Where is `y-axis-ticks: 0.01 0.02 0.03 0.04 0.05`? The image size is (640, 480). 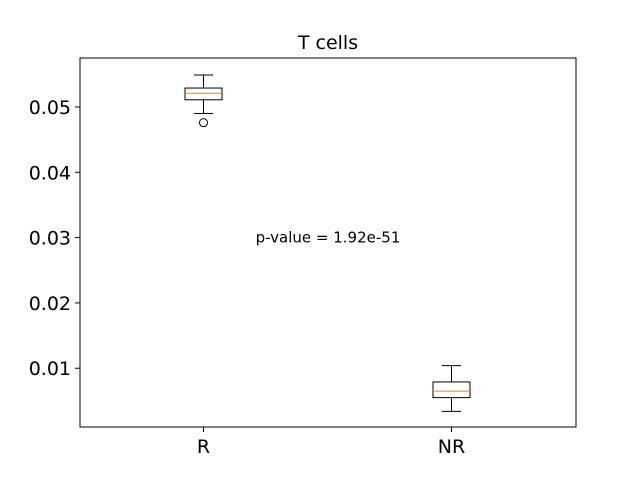 y-axis-ticks: 0.01 0.02 0.03 0.04 0.05 is located at coordinates (54, 238).